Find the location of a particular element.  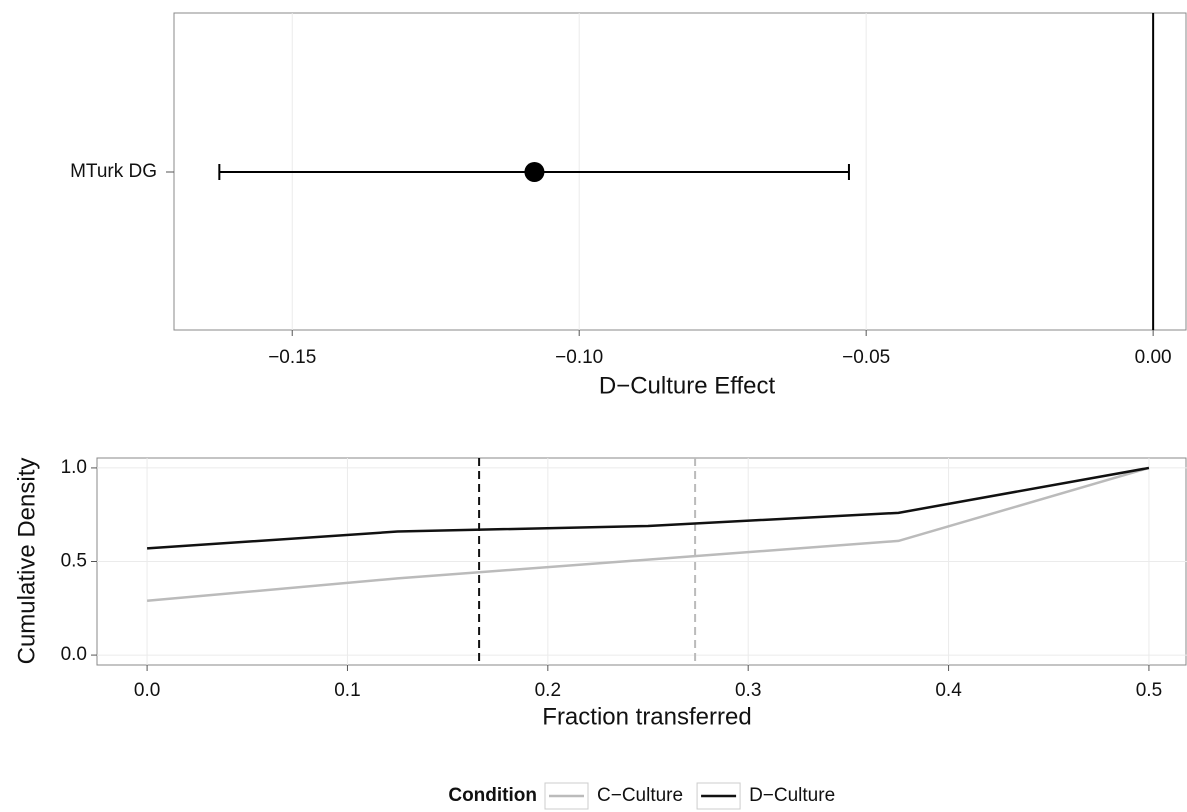

point is located at coordinates (534, 172).